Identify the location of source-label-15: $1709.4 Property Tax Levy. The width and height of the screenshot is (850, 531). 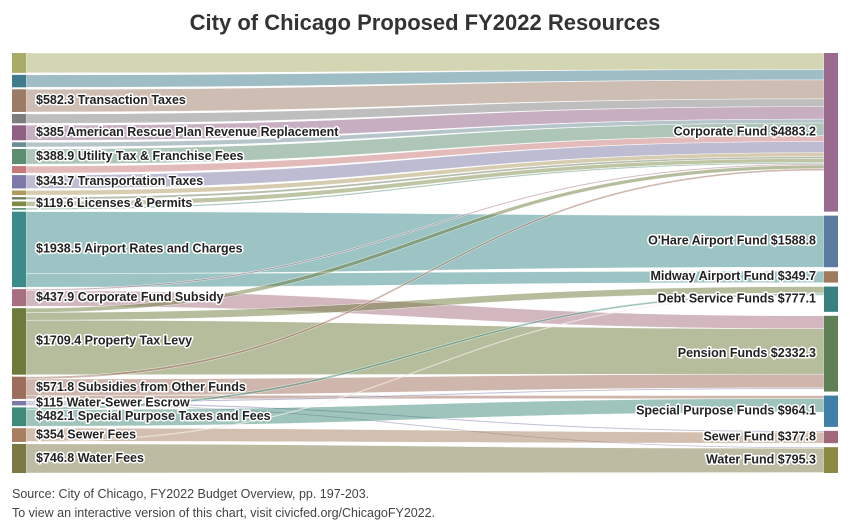
(114, 341).